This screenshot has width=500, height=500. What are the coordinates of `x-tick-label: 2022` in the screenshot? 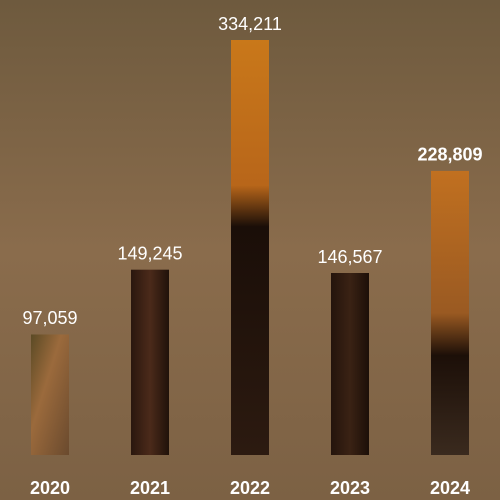 It's located at (250, 488).